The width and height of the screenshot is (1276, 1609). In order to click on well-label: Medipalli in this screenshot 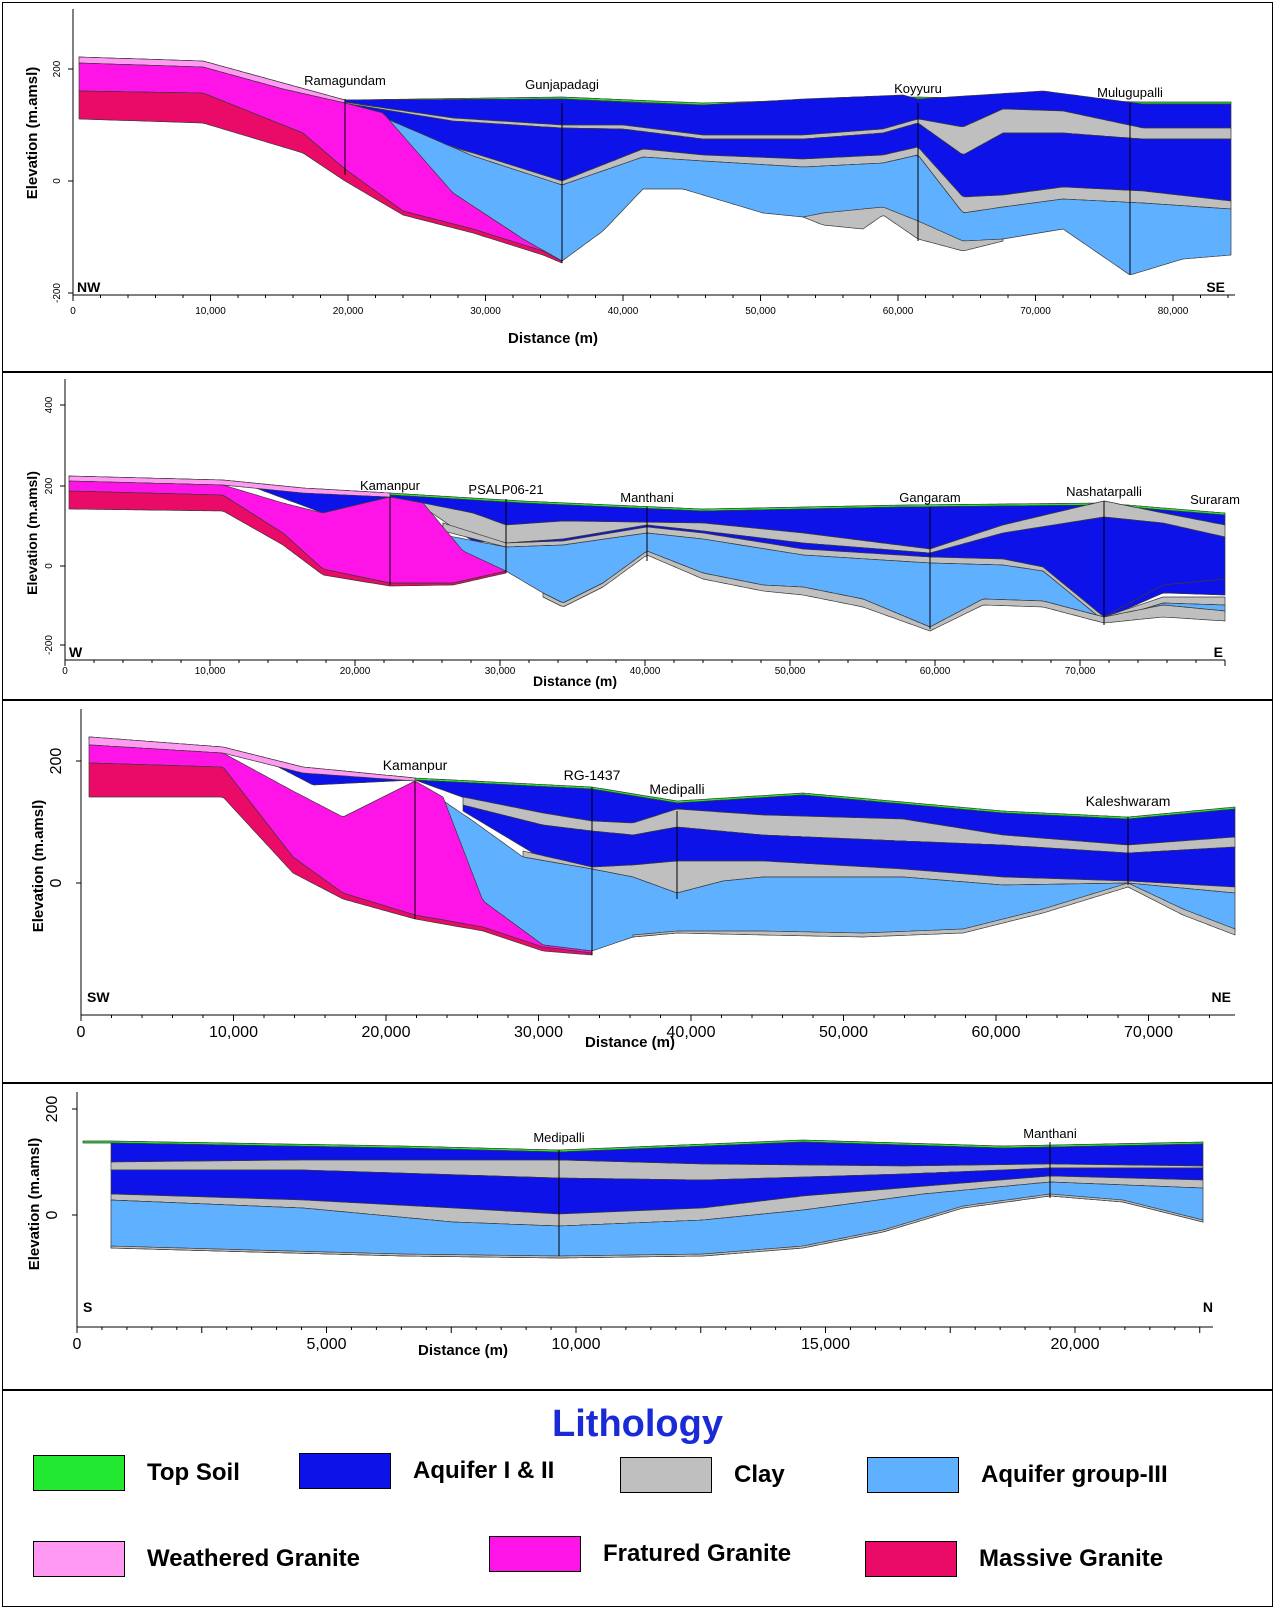, I will do `click(676, 789)`.